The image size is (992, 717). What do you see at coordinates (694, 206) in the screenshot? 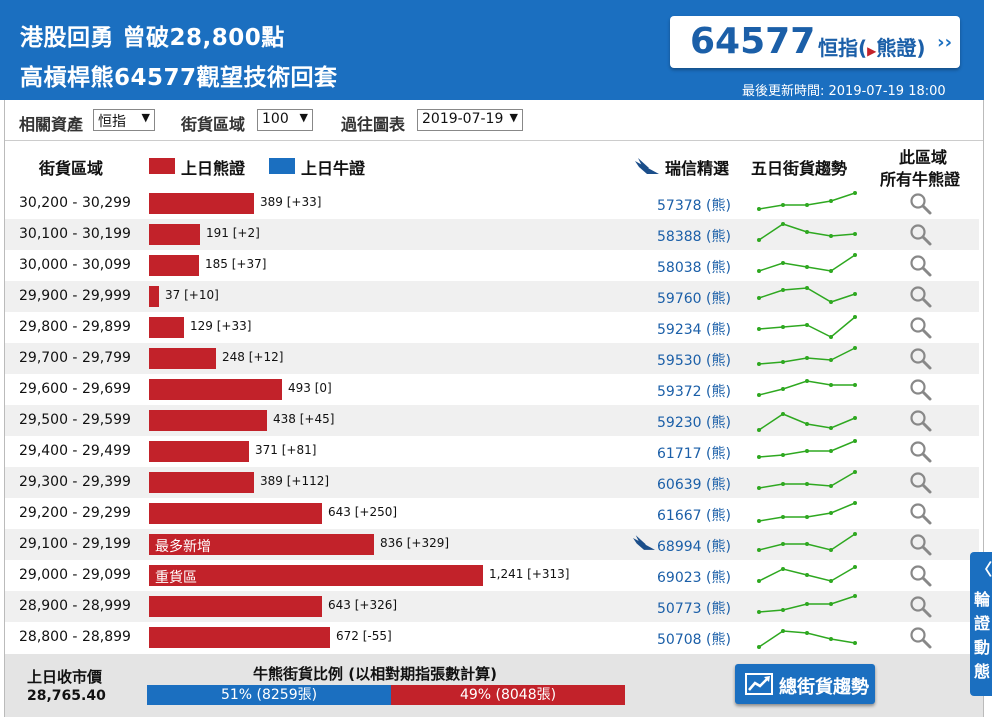
I see `warrant-code-link: 57378 (熊)` at bounding box center [694, 206].